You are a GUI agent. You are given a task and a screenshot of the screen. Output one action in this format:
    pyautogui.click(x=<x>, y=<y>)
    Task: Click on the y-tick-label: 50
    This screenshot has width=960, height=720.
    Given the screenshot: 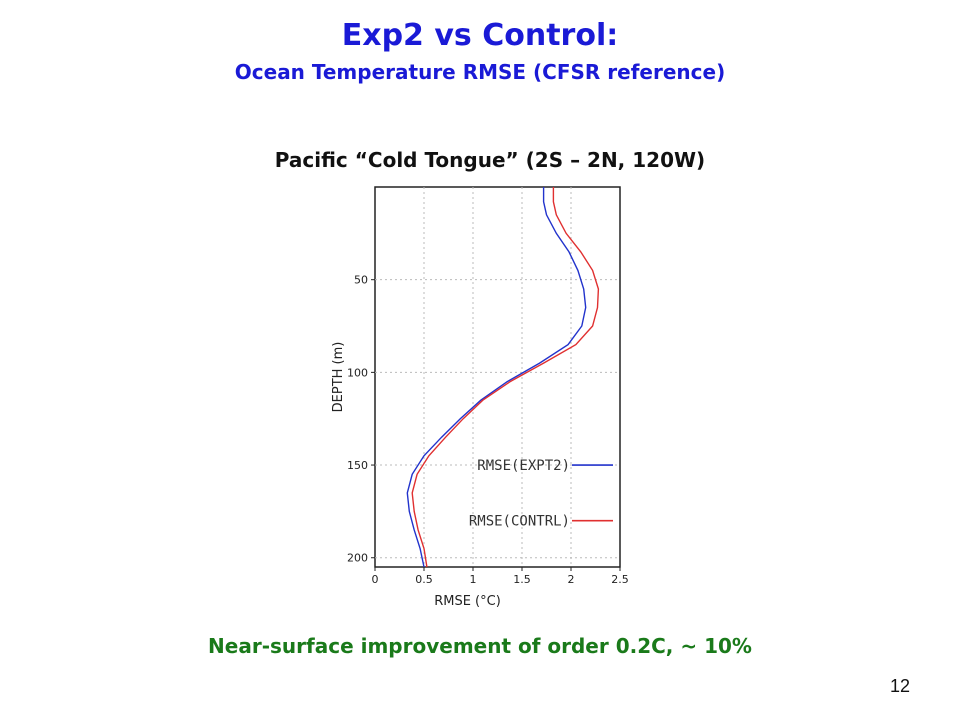 What is the action you would take?
    pyautogui.click(x=361, y=280)
    